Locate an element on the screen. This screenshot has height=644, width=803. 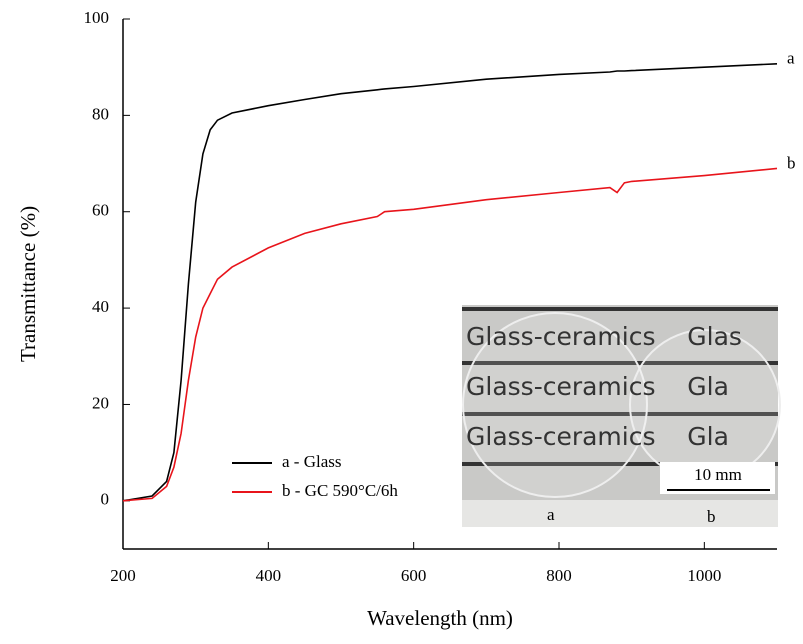
y-tick-label: 80 is located at coordinates (100, 113).